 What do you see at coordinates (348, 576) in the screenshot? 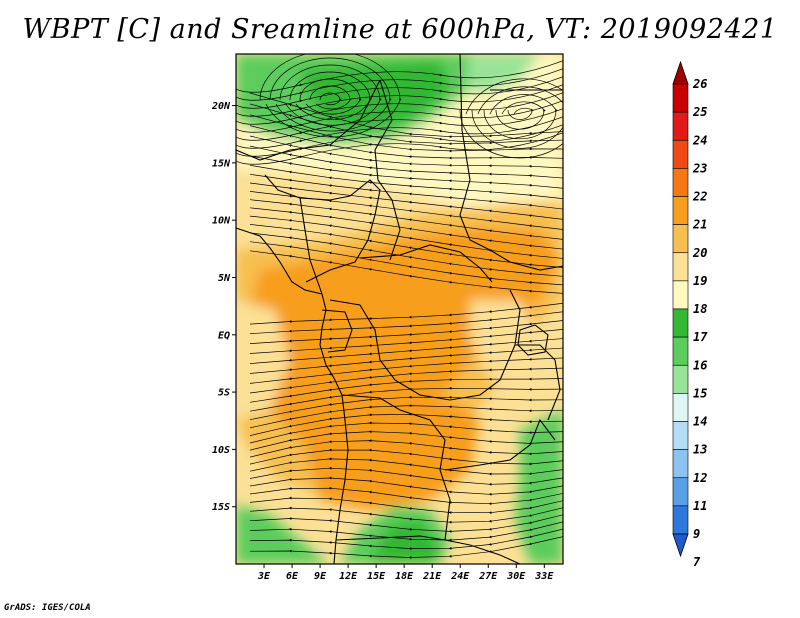
I see `lon-tick-label: 12E` at bounding box center [348, 576].